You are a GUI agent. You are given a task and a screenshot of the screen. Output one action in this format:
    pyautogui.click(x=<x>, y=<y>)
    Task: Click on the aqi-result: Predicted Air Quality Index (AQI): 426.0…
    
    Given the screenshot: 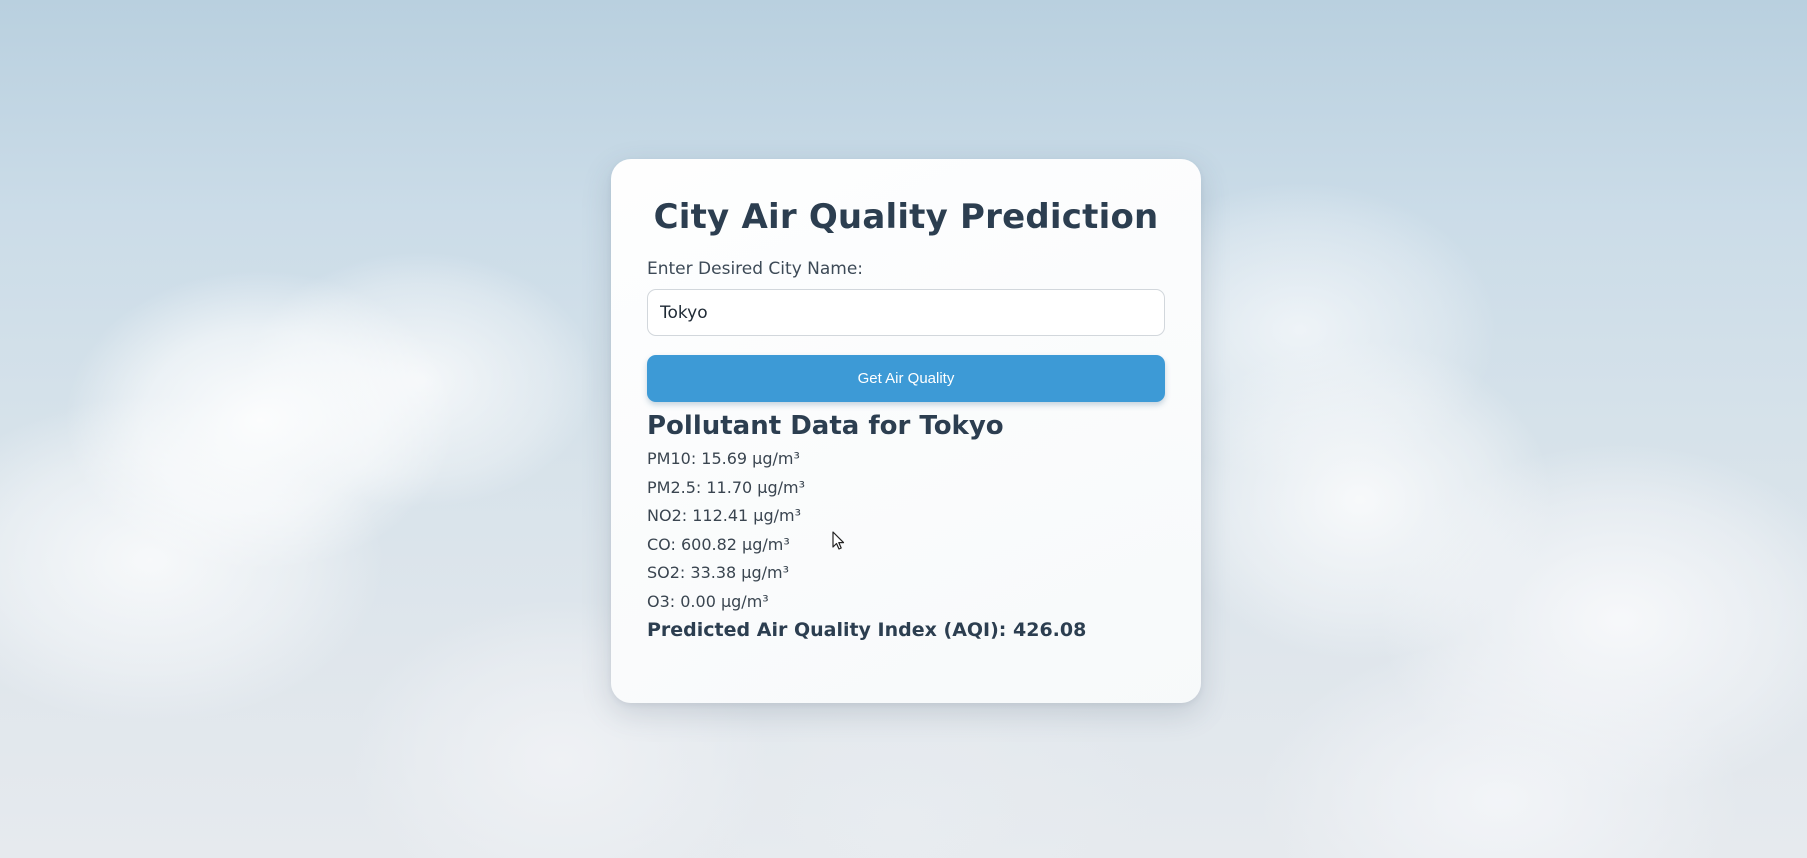 What is the action you would take?
    pyautogui.click(x=867, y=630)
    